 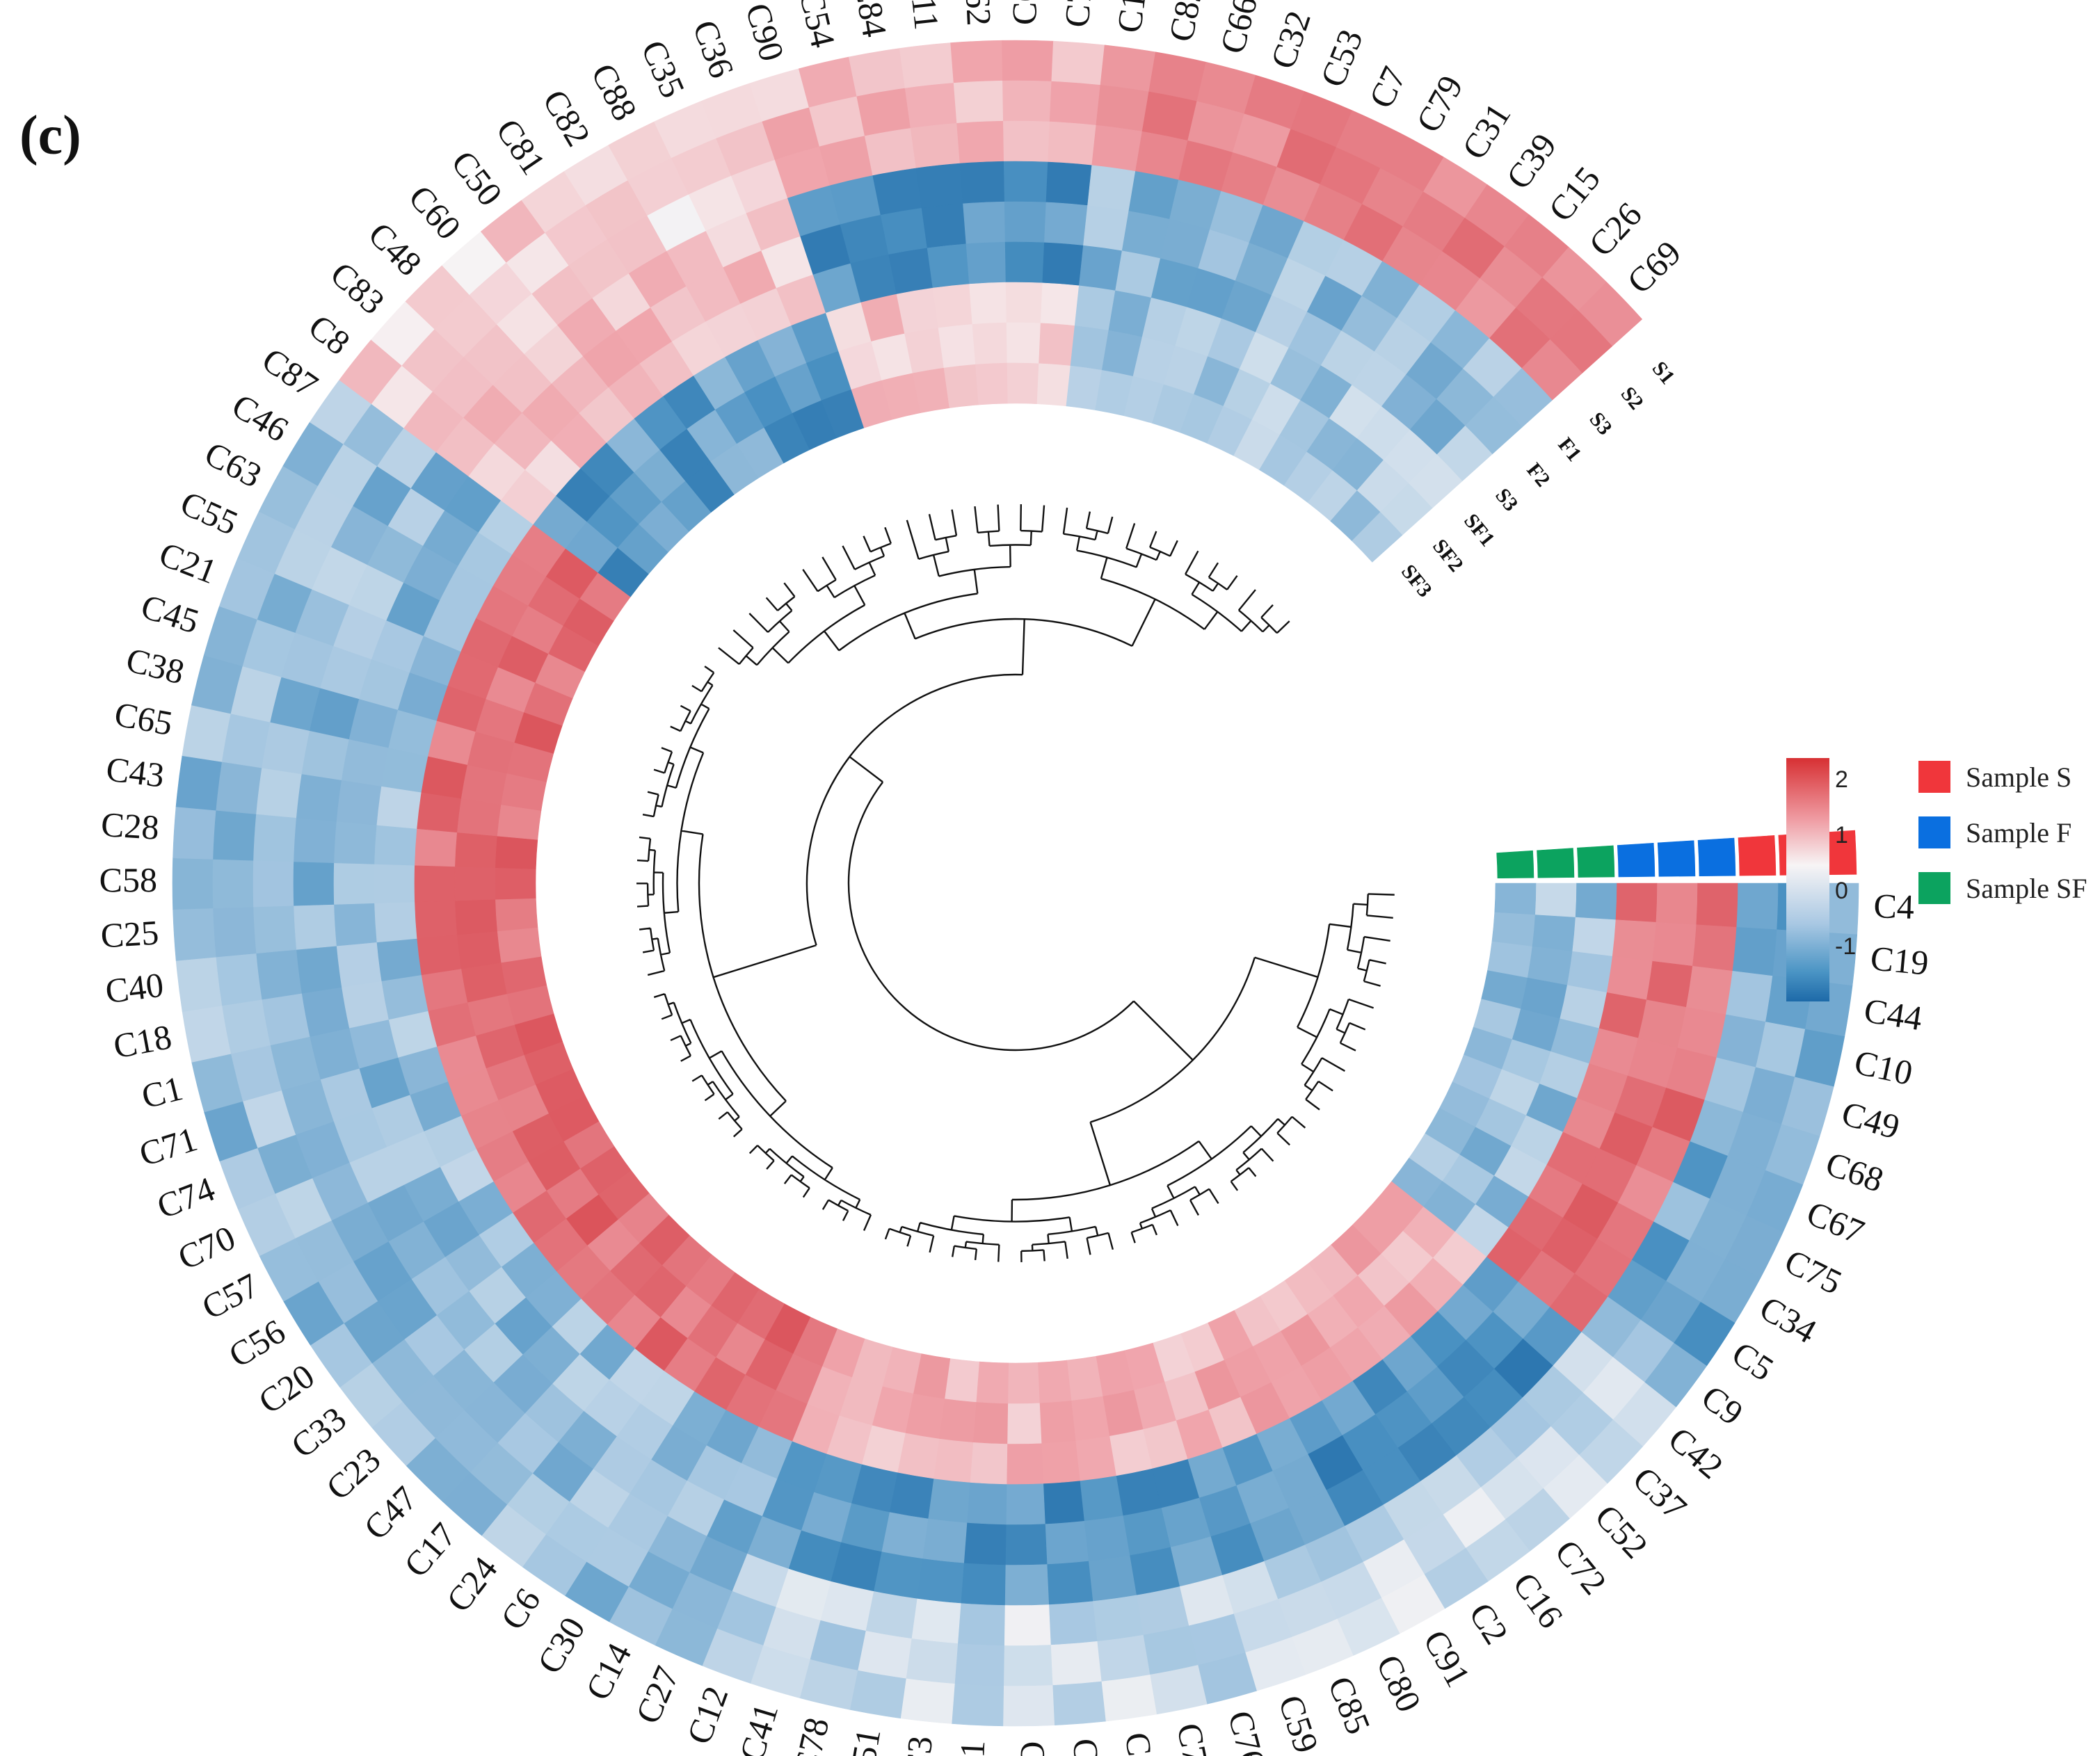 I want to click on heatmap-cell-C86-S2, so click(x=1076, y=1663).